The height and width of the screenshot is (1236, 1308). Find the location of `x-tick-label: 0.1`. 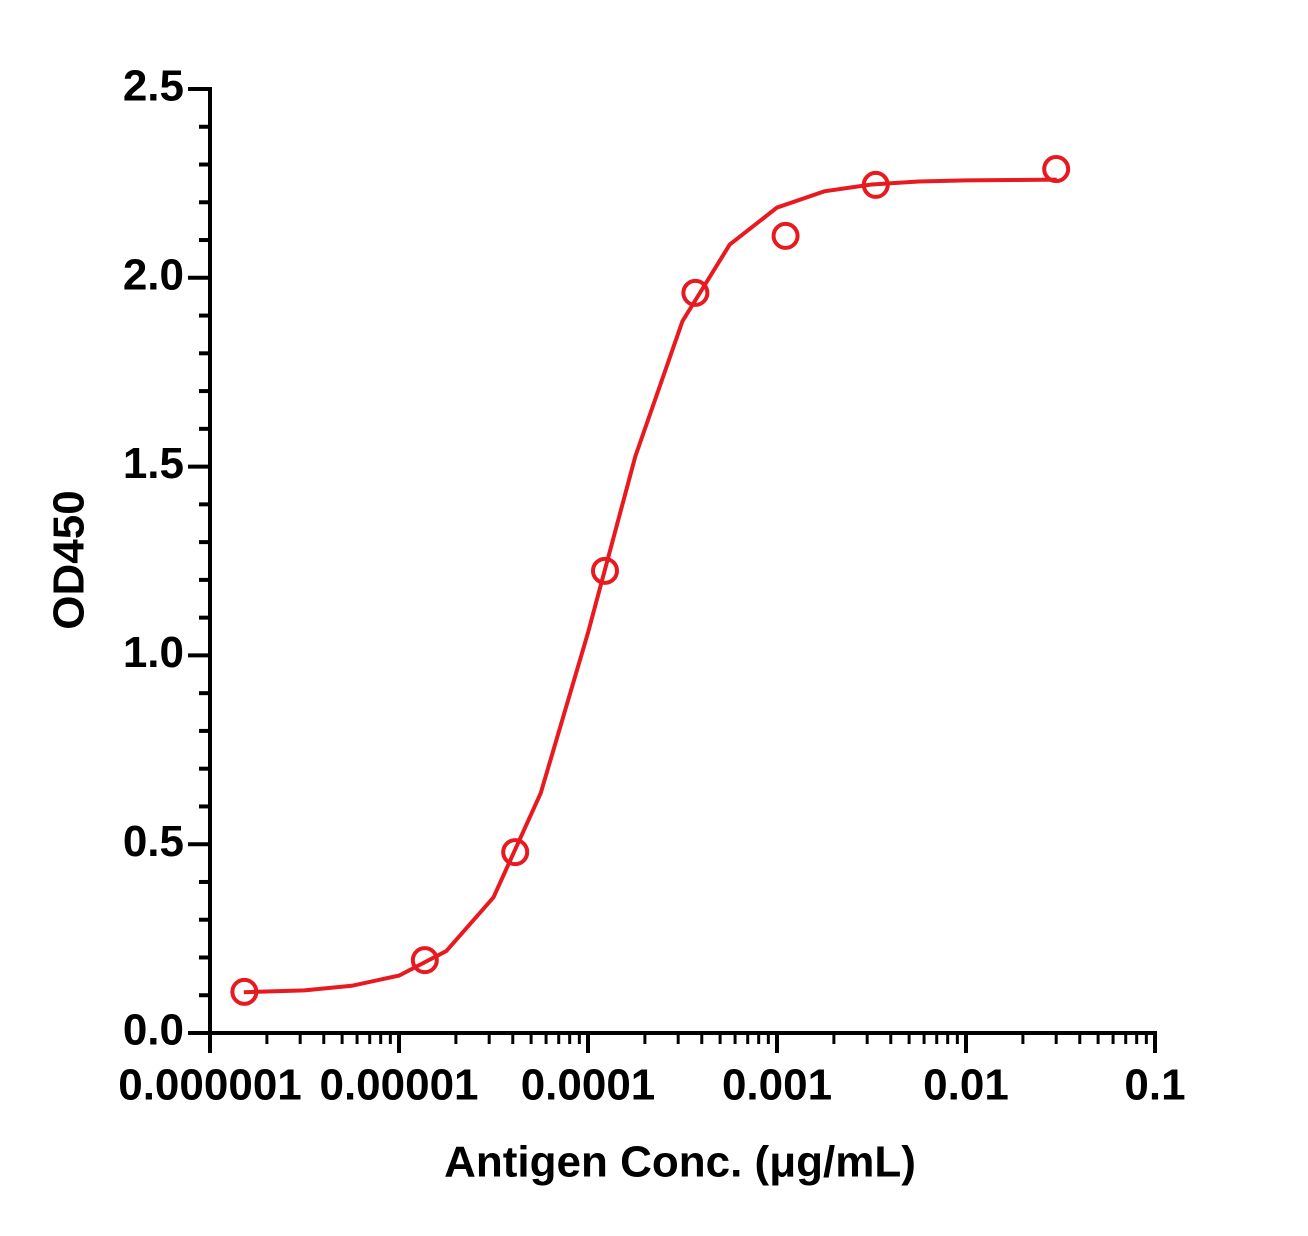

x-tick-label: 0.1 is located at coordinates (1154, 1085).